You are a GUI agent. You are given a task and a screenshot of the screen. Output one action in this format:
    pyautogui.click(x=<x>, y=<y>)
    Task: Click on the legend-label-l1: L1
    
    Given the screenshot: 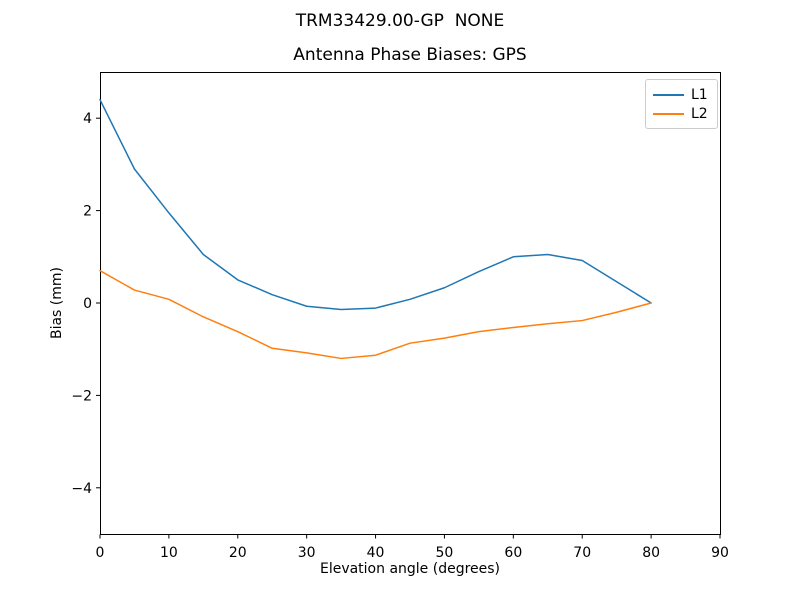 What is the action you would take?
    pyautogui.click(x=699, y=94)
    